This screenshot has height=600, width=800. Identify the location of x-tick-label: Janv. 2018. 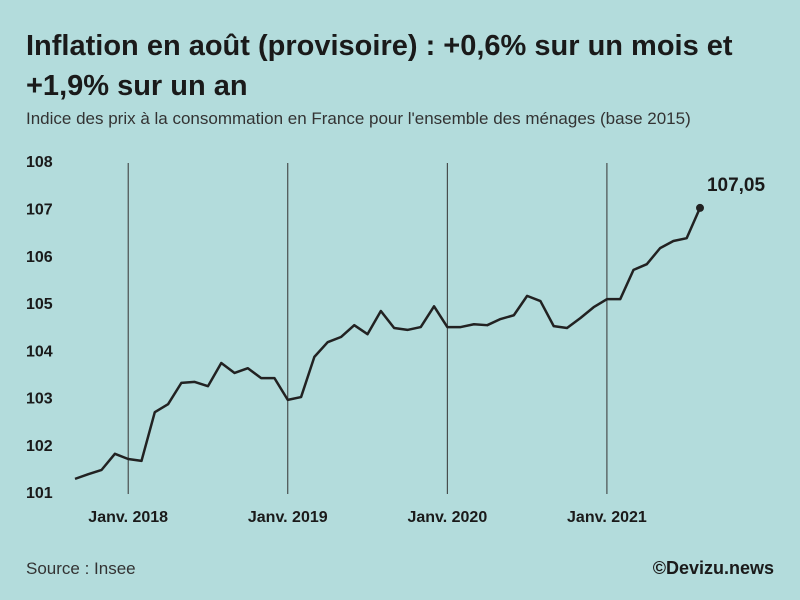
(128, 517).